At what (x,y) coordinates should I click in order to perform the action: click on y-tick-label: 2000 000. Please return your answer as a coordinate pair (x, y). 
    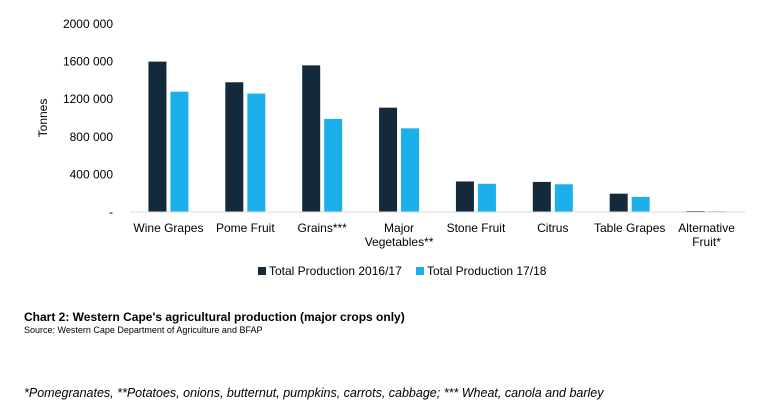
    Looking at the image, I should click on (88, 24).